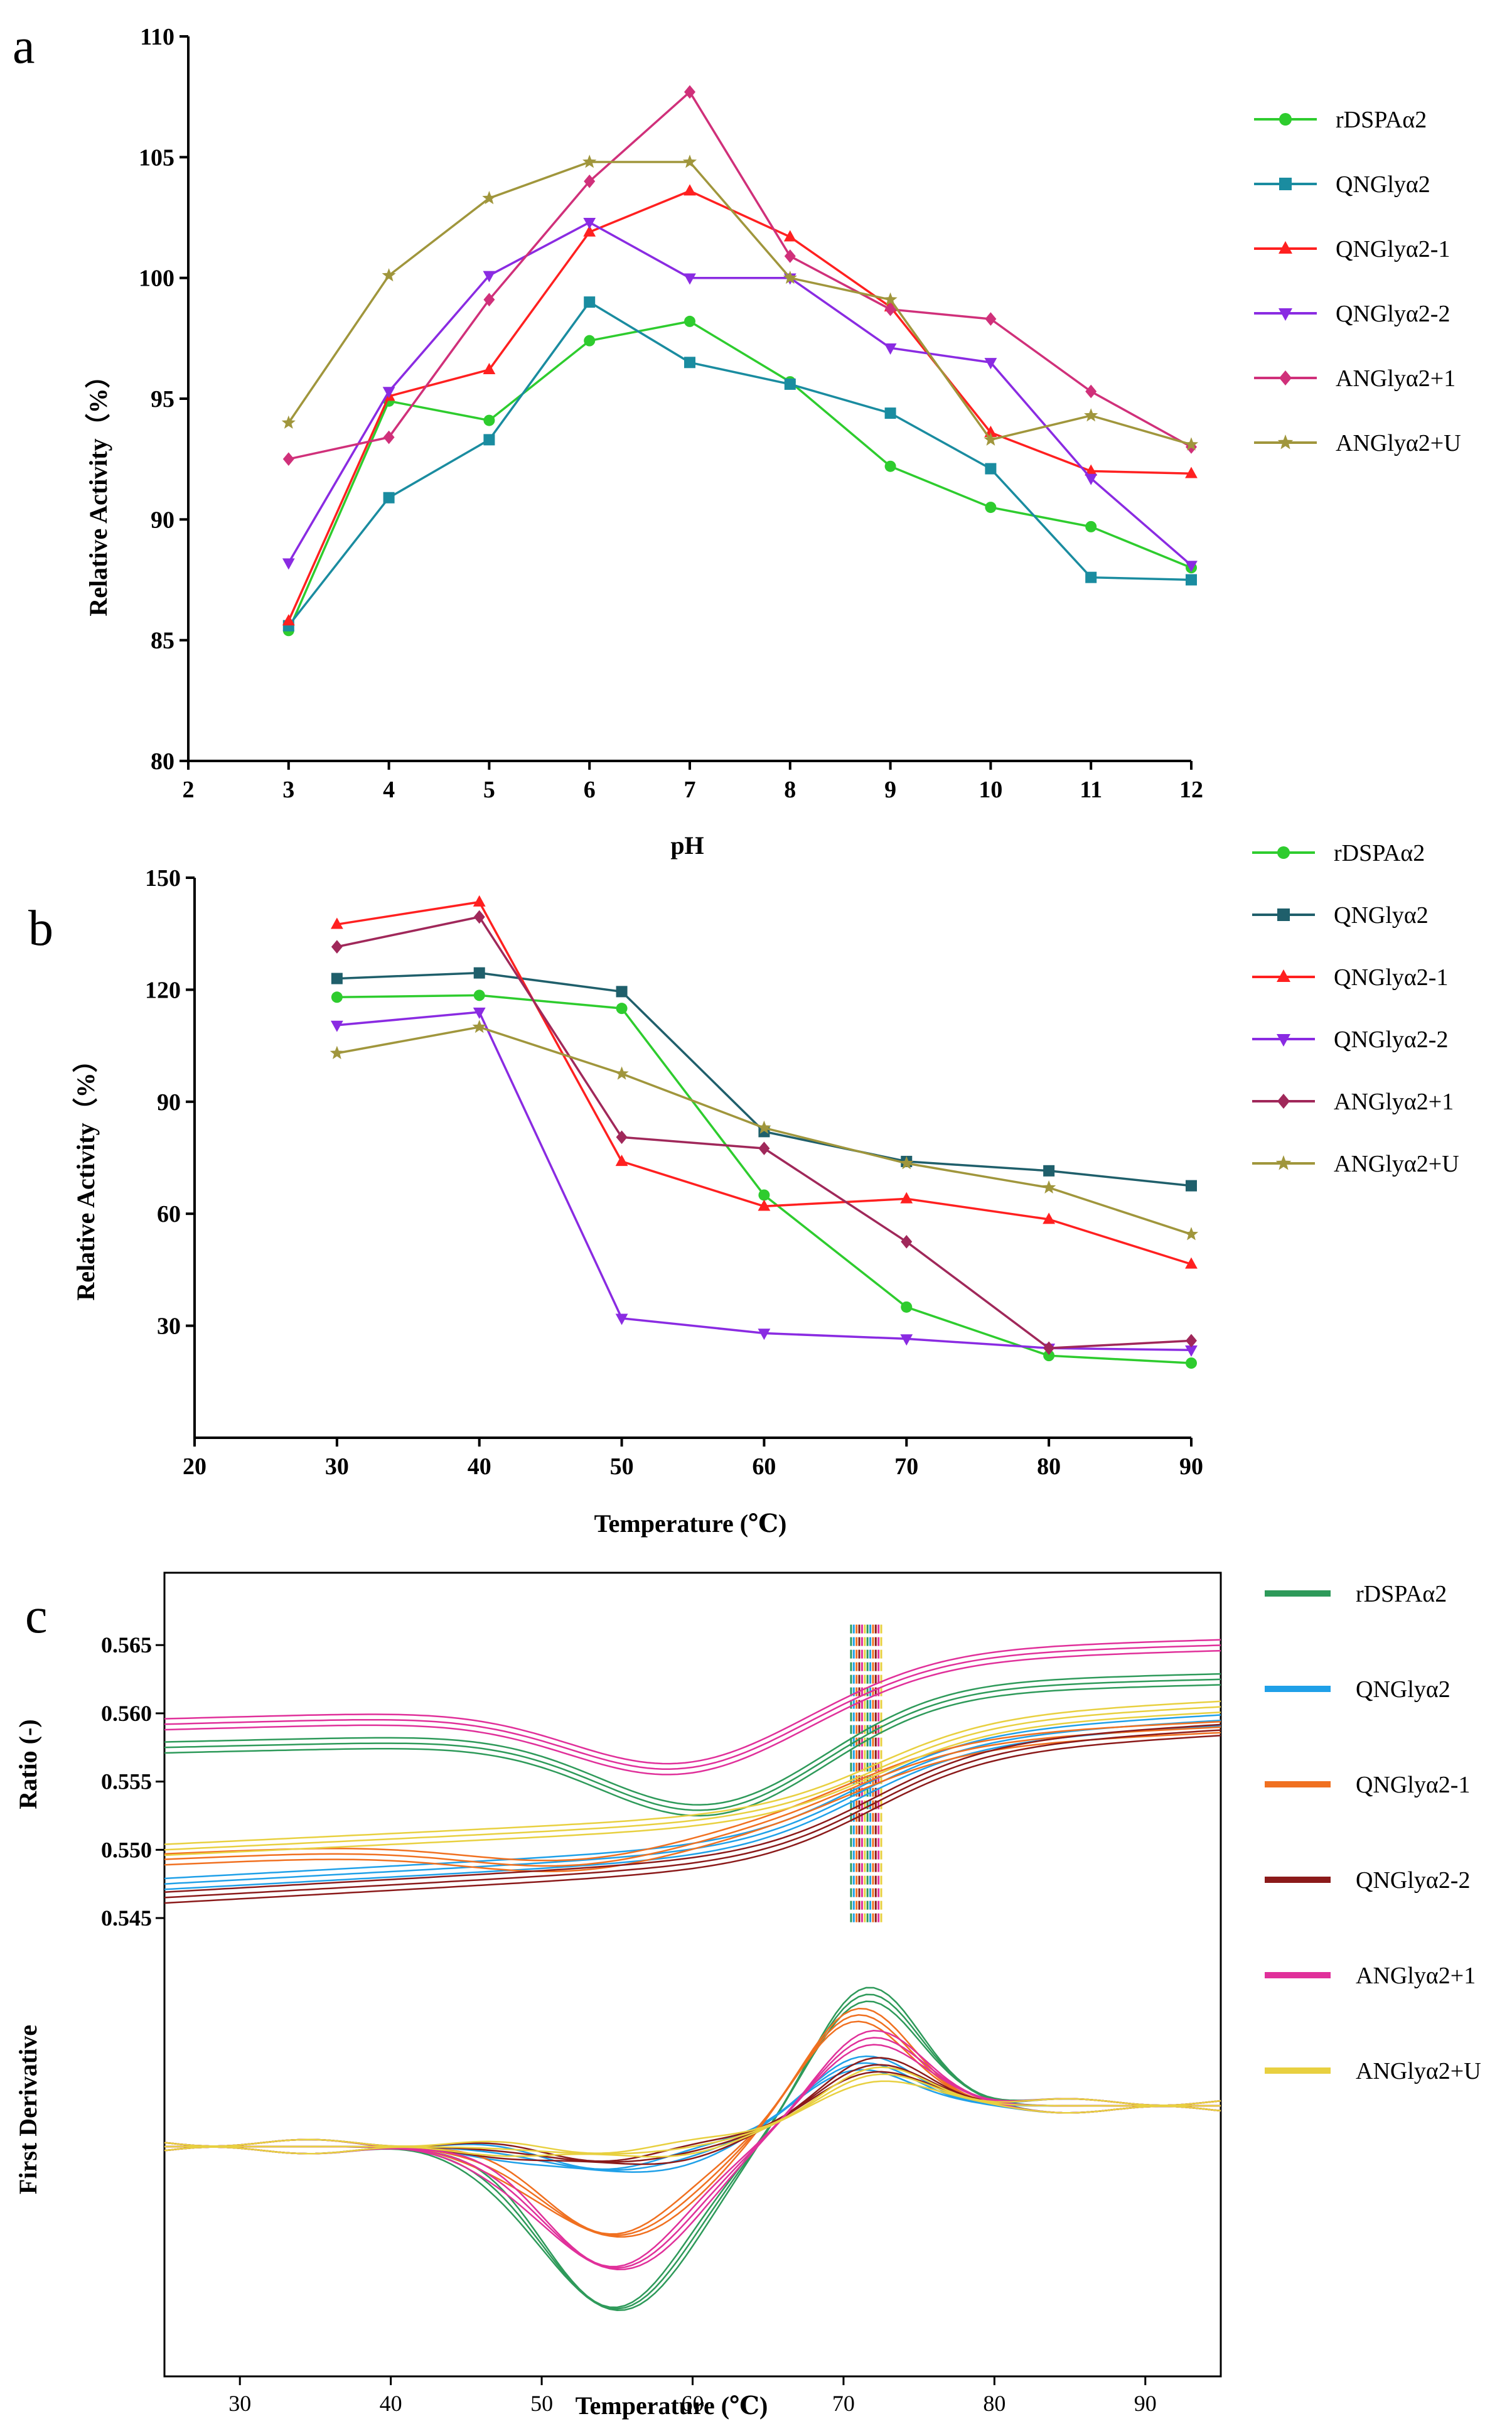 The image size is (1512, 2431). What do you see at coordinates (1396, 378) in the screenshot?
I see `chartA-legend-label-4: ANGlyα2+1` at bounding box center [1396, 378].